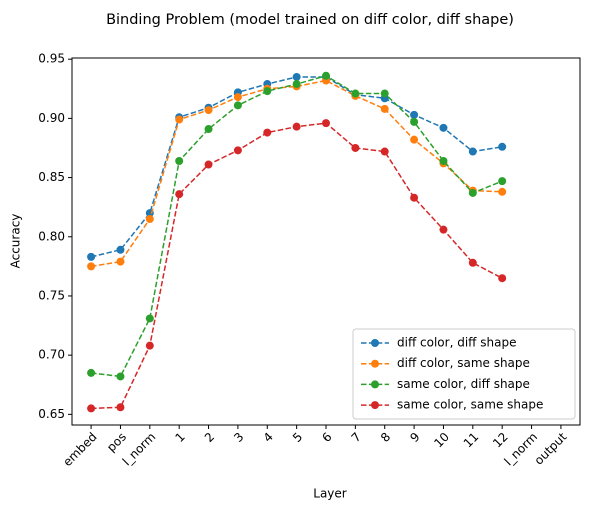  Describe the element at coordinates (51, 177) in the screenshot. I see `y-tick-label: 0.85` at that location.